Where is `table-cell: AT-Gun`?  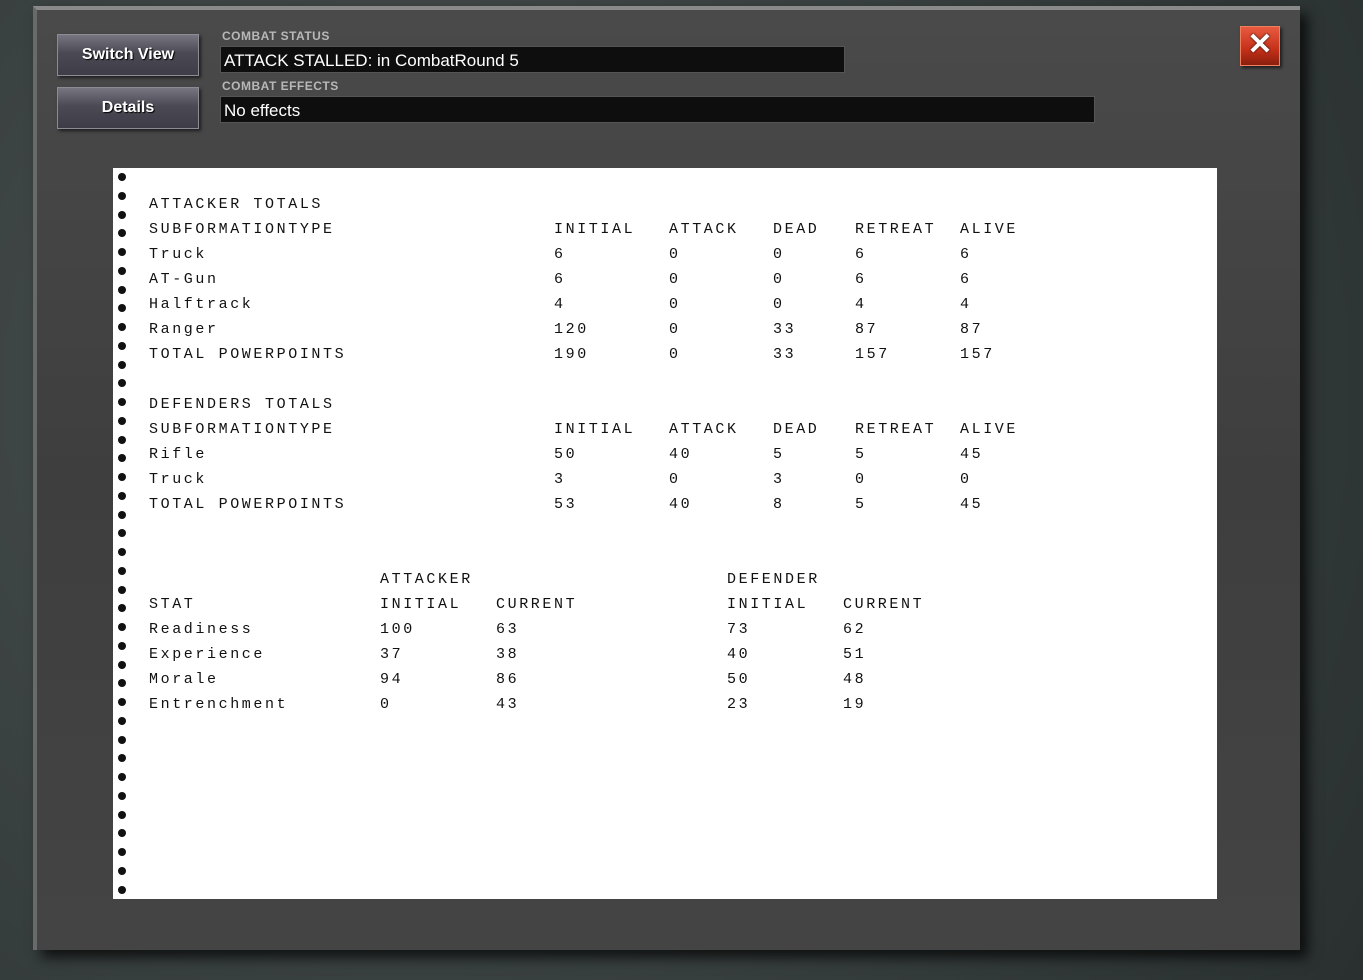 table-cell: AT-Gun is located at coordinates (184, 279).